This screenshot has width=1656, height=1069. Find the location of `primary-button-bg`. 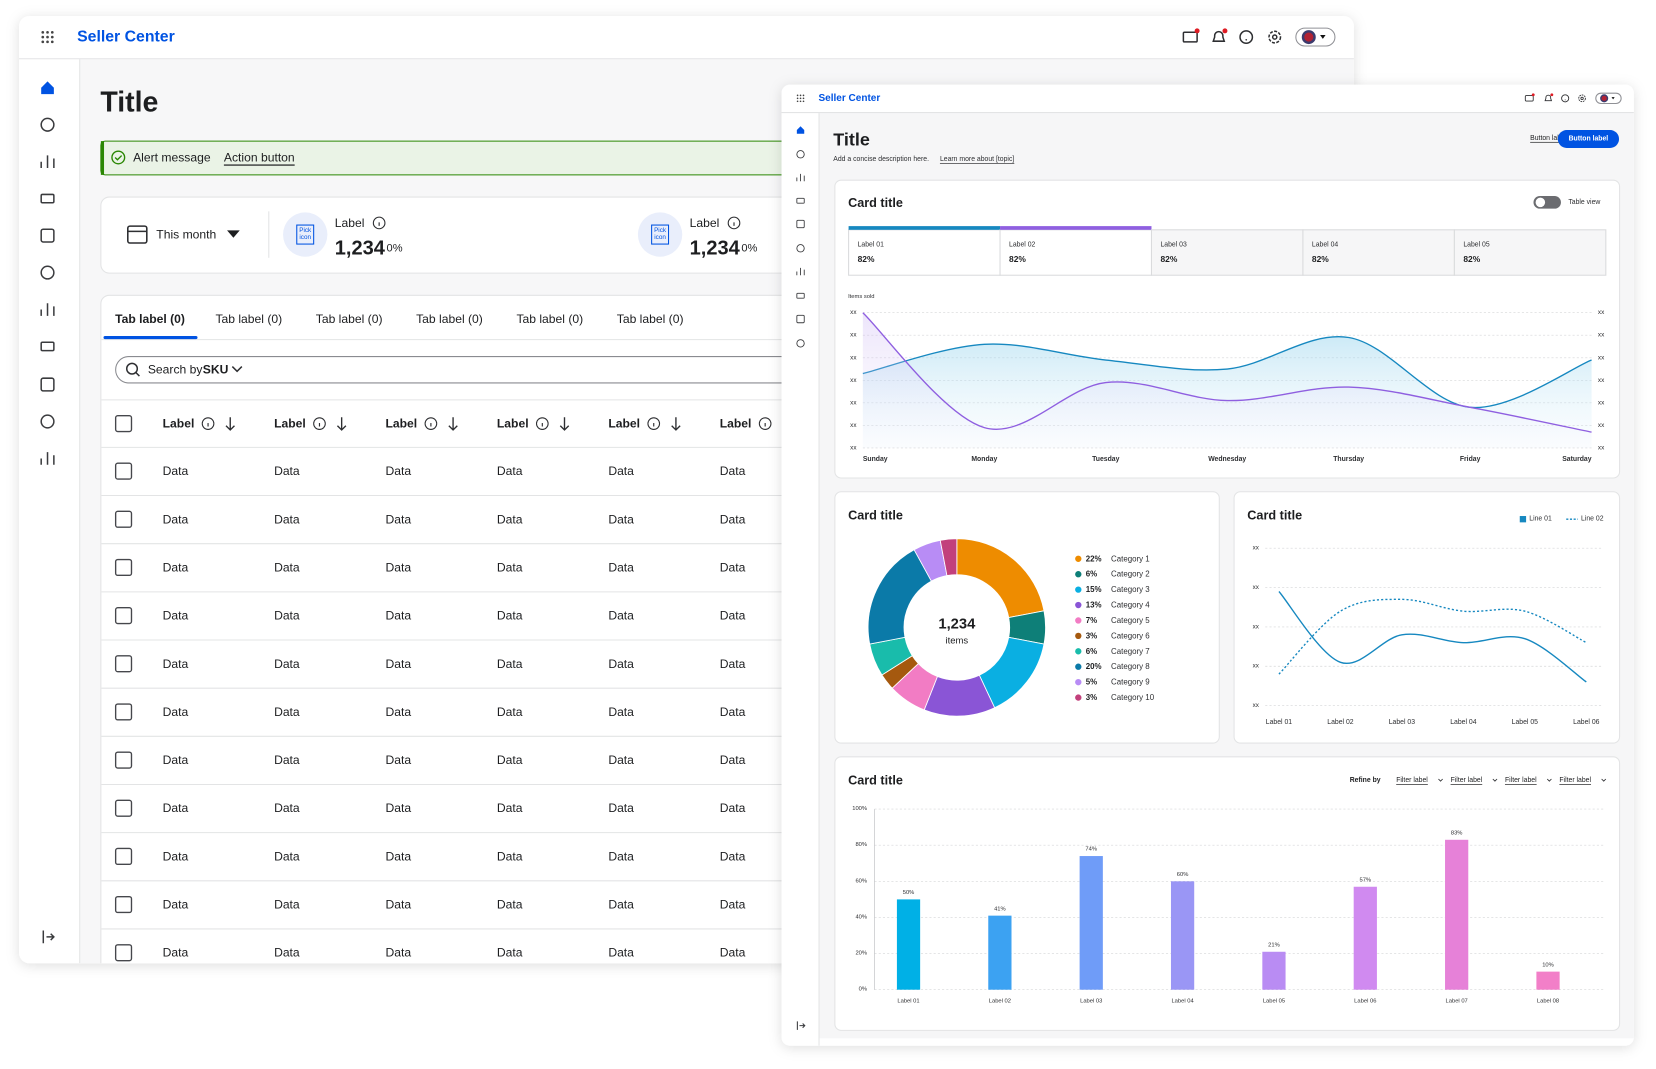

primary-button-bg is located at coordinates (1588, 139).